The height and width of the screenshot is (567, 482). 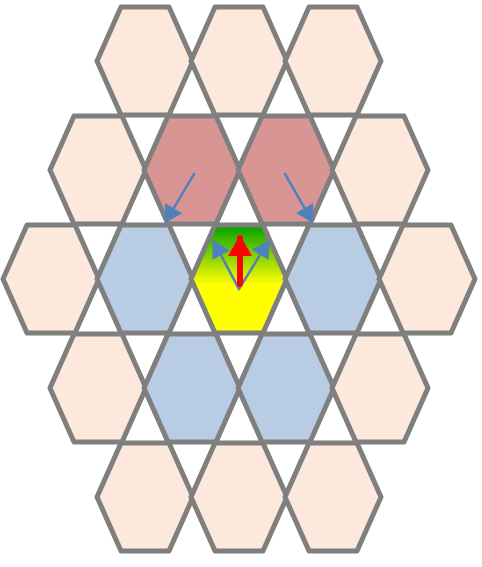 What do you see at coordinates (145, 497) in the screenshot?
I see `hex-r4-c0` at bounding box center [145, 497].